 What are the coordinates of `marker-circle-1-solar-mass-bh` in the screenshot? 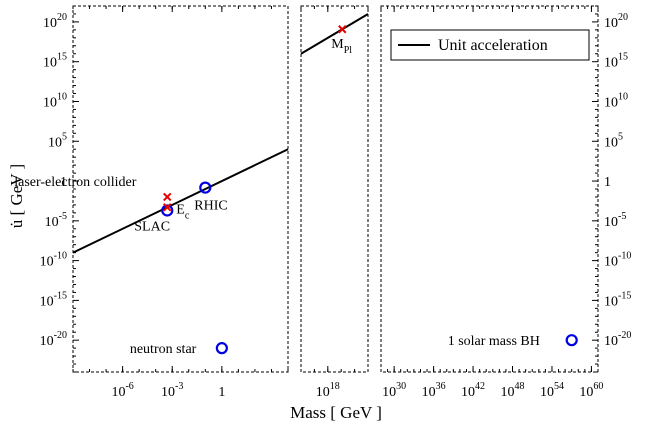 It's located at (571, 340).